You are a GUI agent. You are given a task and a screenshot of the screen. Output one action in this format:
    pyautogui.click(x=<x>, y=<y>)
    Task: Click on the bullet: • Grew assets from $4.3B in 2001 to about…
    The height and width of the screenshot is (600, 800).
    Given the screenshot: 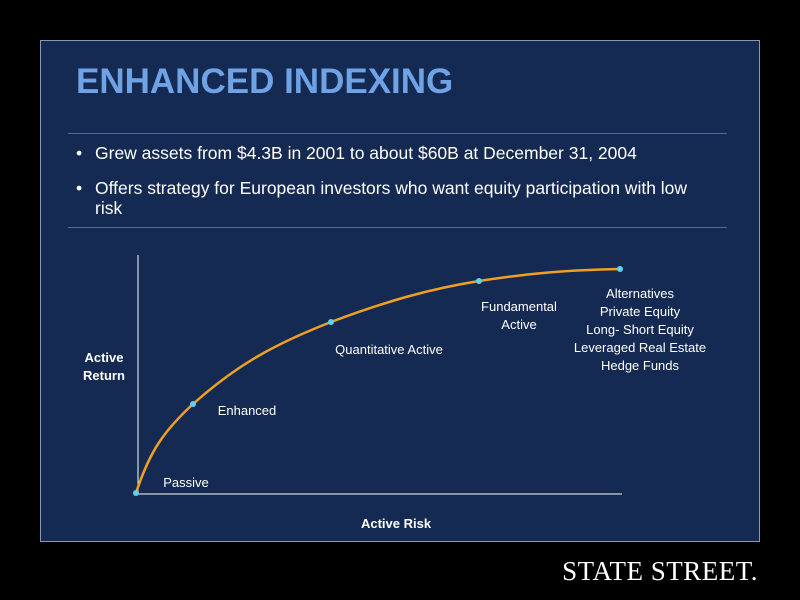 What is the action you would take?
    pyautogui.click(x=401, y=153)
    